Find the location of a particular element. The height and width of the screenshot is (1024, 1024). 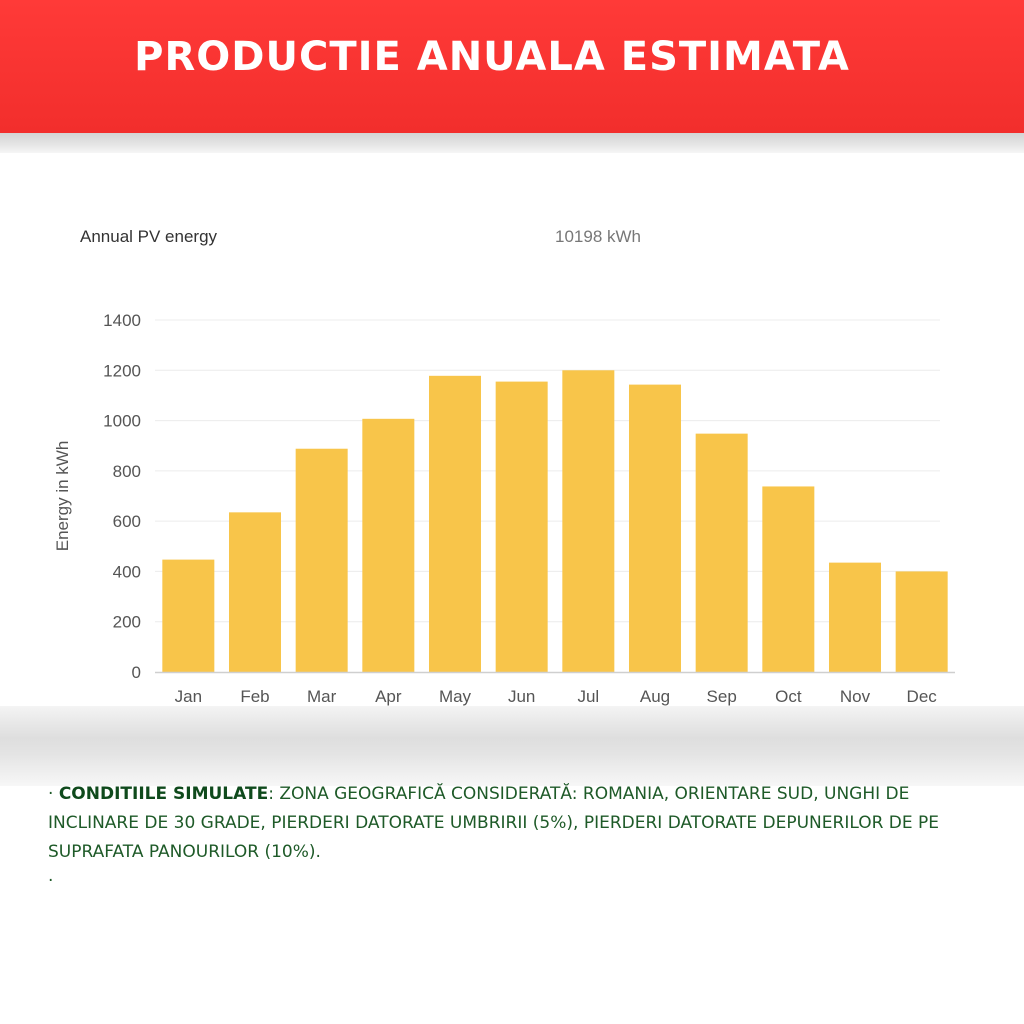

y-tick-label: 1200 is located at coordinates (122, 370).